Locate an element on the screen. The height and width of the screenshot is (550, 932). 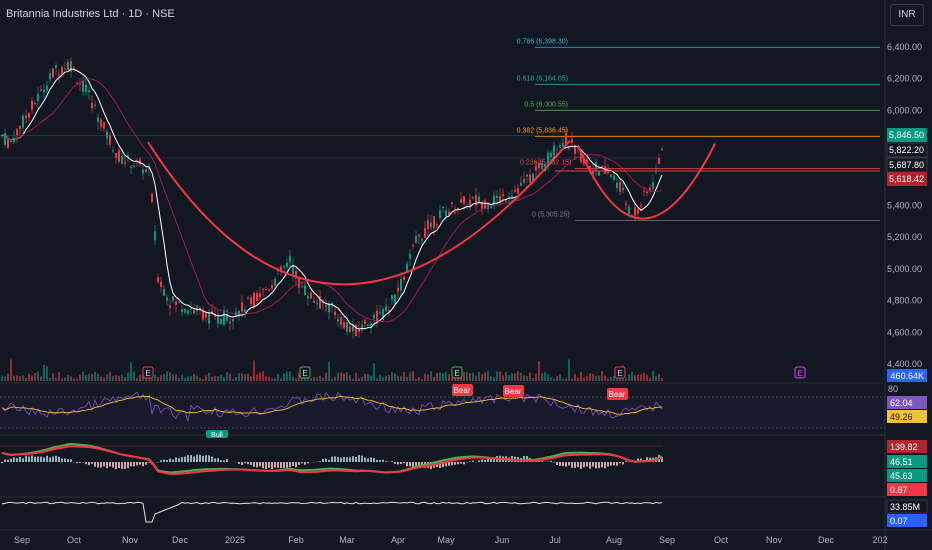
time-axis-label: Nov is located at coordinates (130, 540).